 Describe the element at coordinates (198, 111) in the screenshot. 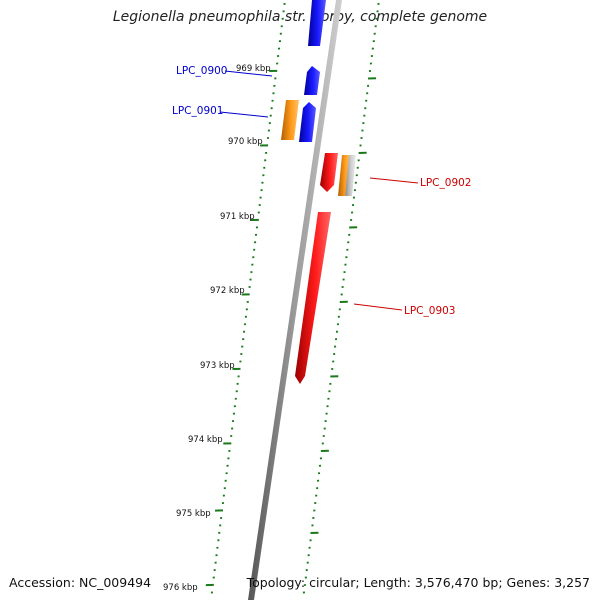

I see `gene-label-lpc-0901: LPC_0901` at that location.